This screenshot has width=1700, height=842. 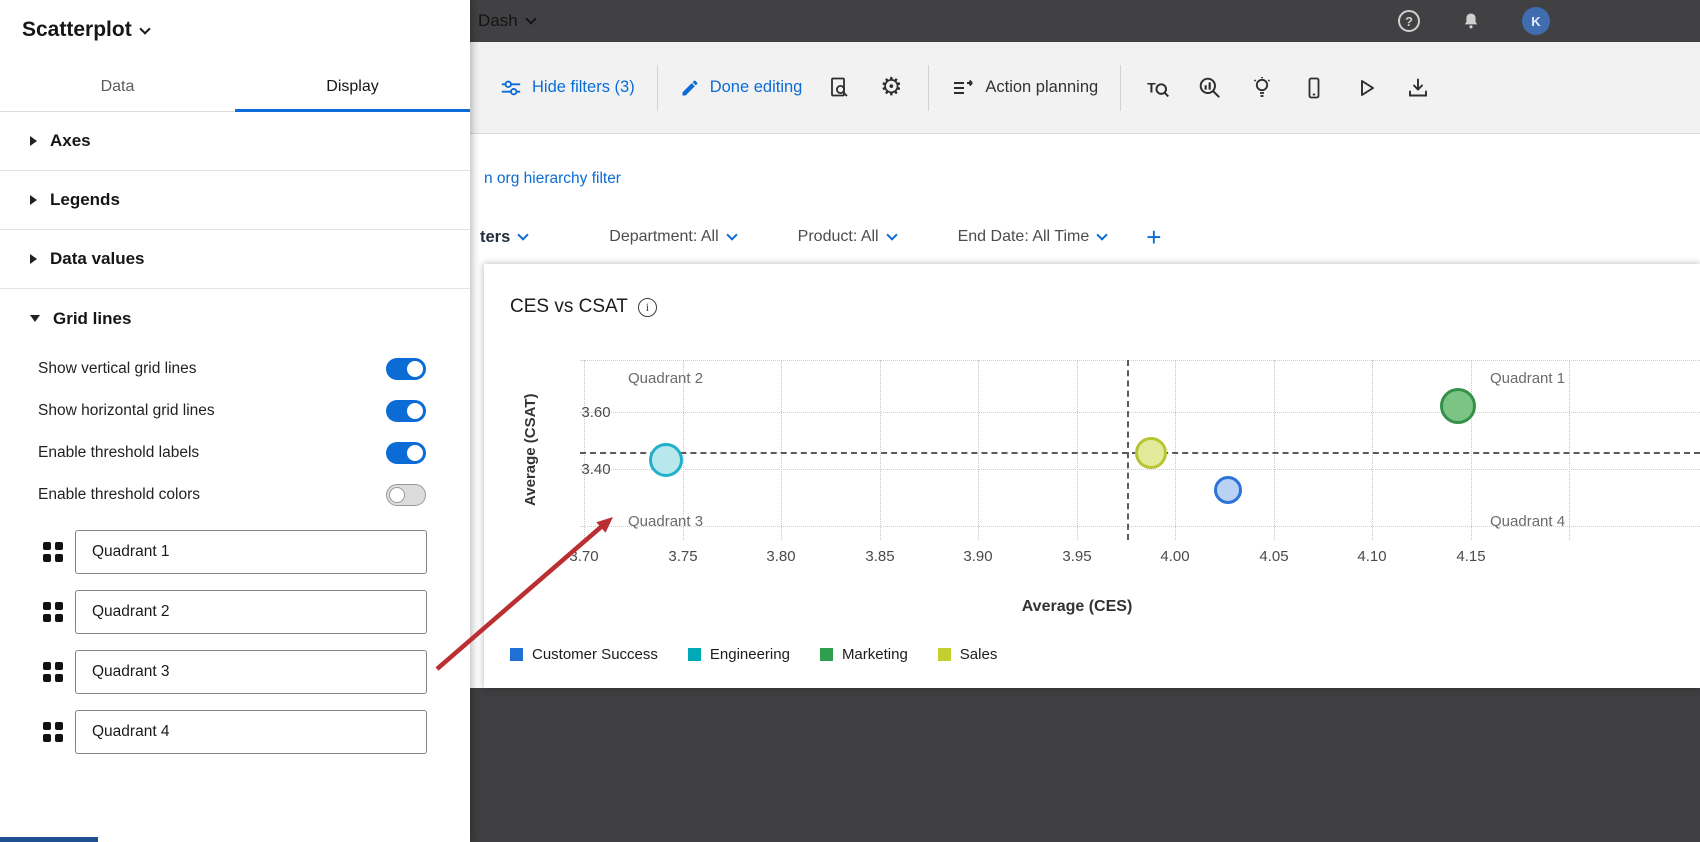 I want to click on section-axes: Axes, so click(x=235, y=141).